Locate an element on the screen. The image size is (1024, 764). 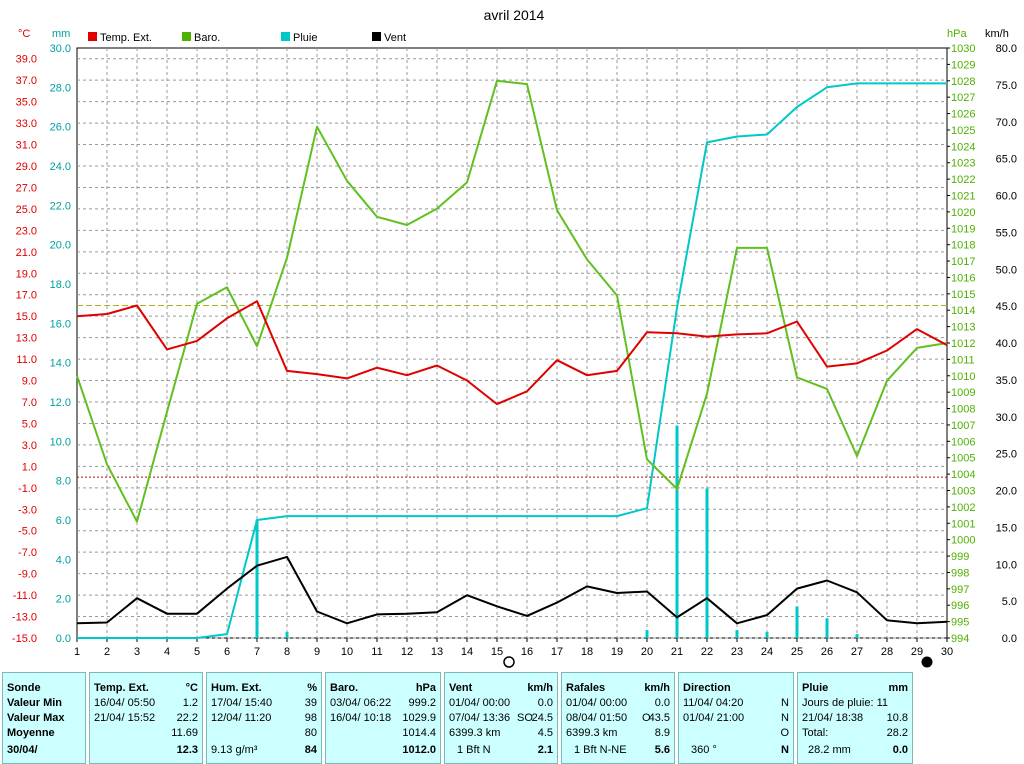
baro-tick-label: 1001 is located at coordinates (963, 524).